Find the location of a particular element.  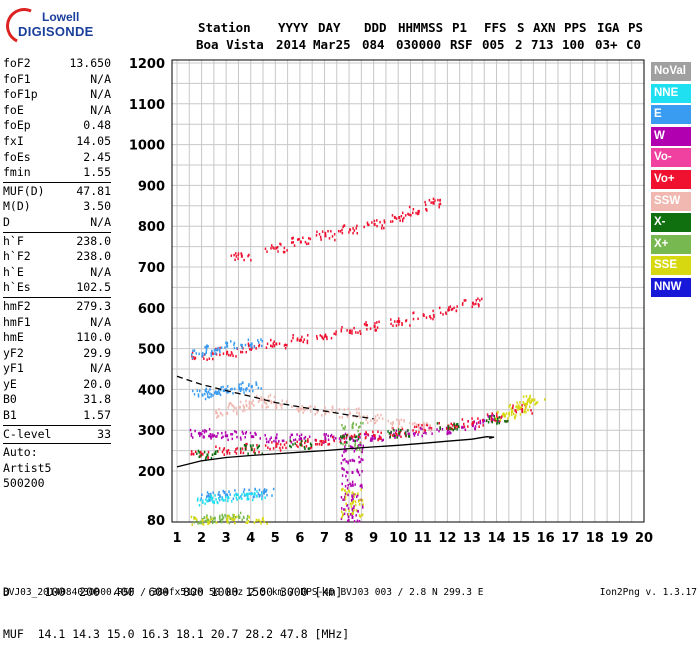

param-row: h`F2 238.0 is located at coordinates (57, 257).